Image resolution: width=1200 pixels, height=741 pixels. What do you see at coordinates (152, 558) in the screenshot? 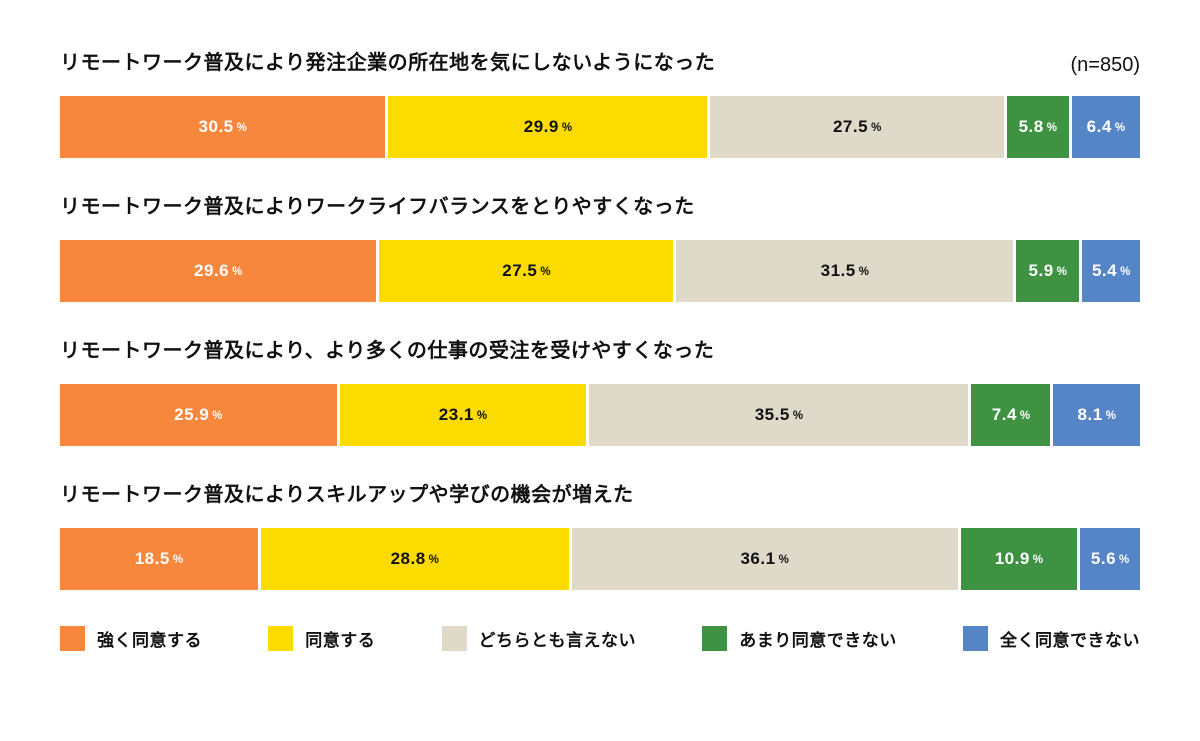
I see `segment-value: 18.5` at bounding box center [152, 558].